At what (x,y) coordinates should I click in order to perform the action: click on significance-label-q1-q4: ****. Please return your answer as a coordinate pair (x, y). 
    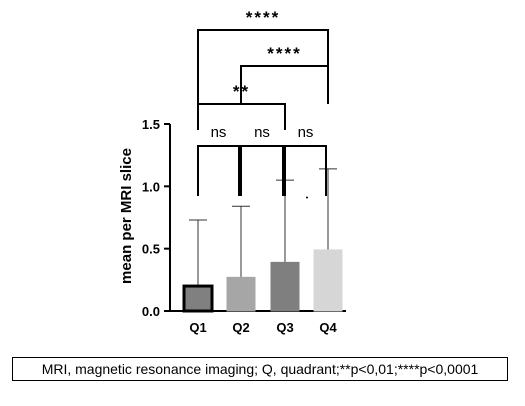
    Looking at the image, I should click on (263, 17).